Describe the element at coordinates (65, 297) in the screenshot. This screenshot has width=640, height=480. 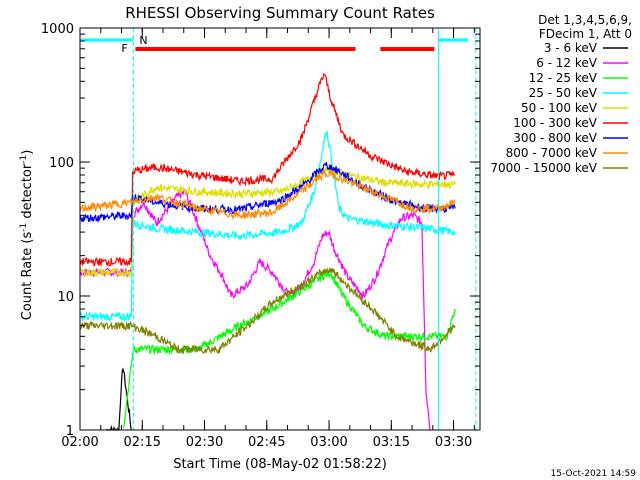
I see `y-tick-label: 10` at that location.